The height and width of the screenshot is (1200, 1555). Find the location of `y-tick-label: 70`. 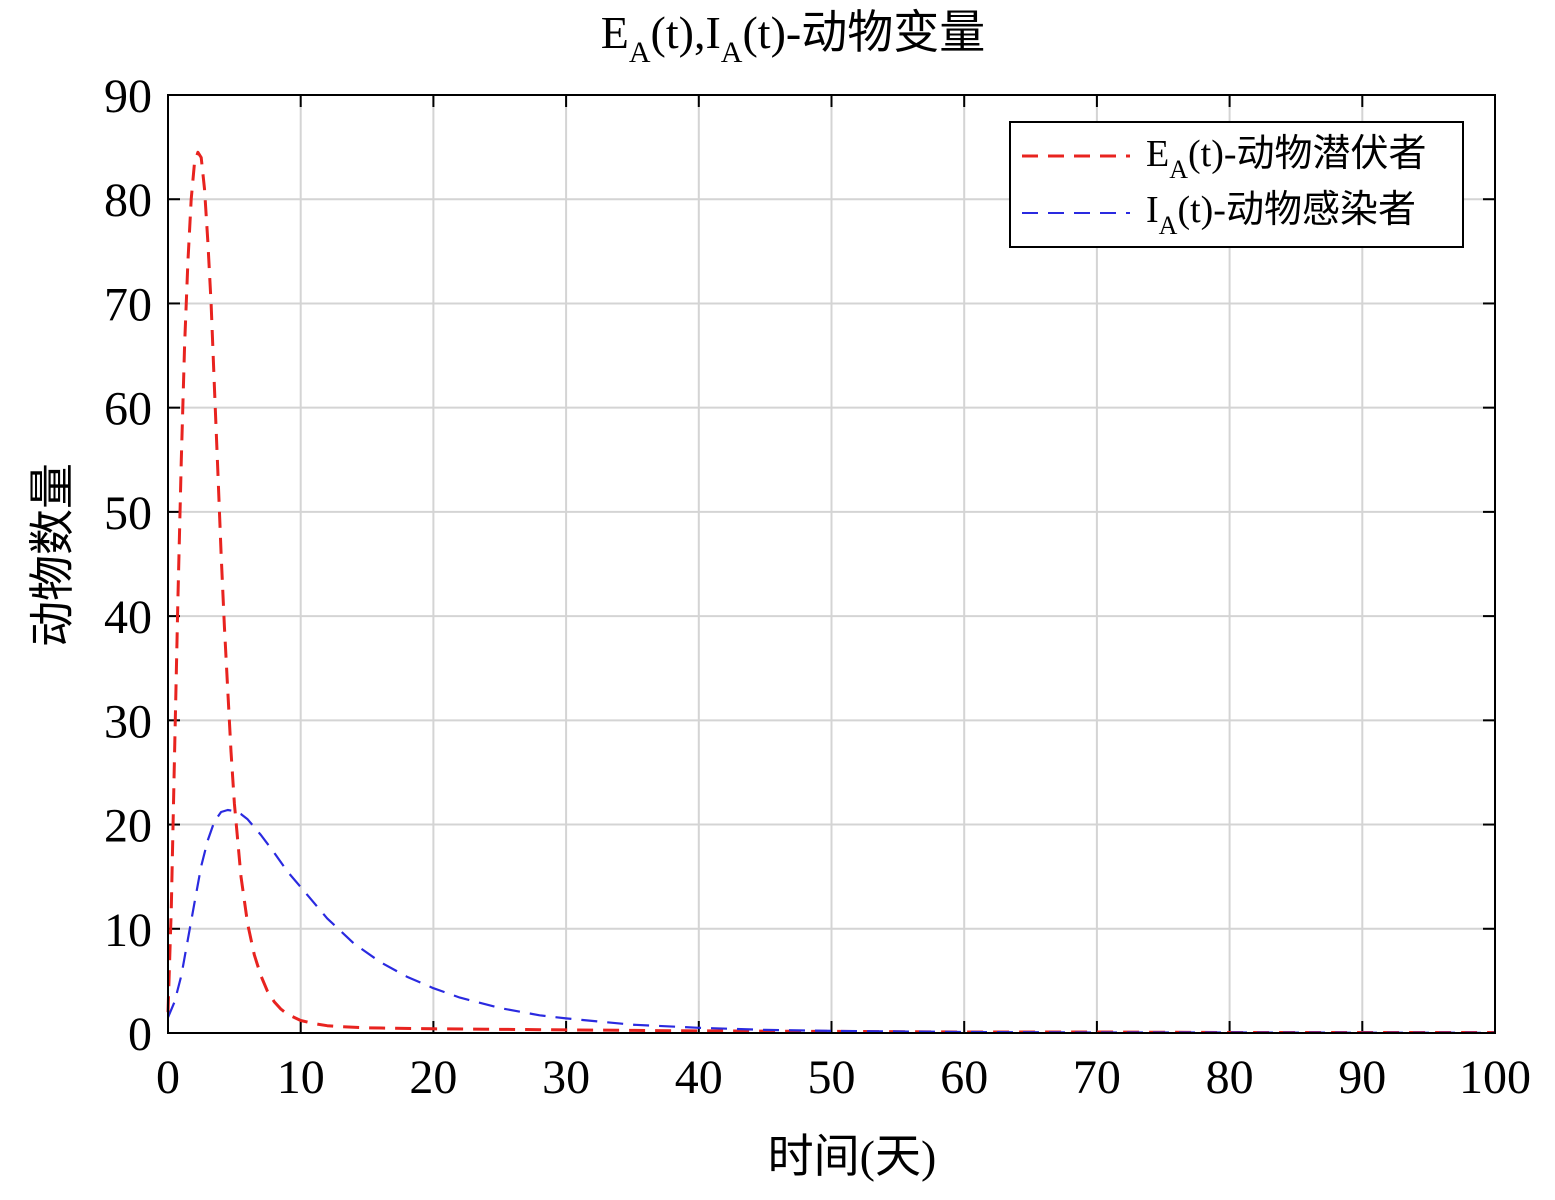

y-tick-label: 70 is located at coordinates (128, 304).